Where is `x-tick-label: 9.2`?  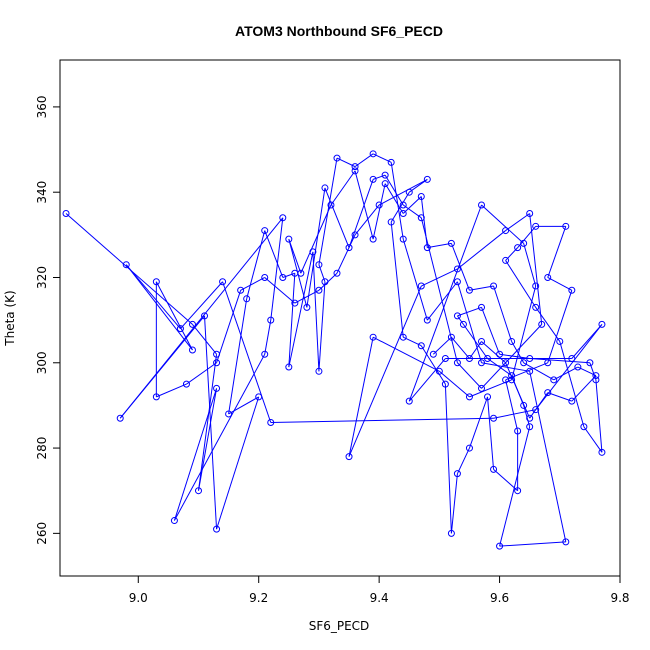
x-tick-label: 9.2 is located at coordinates (258, 598).